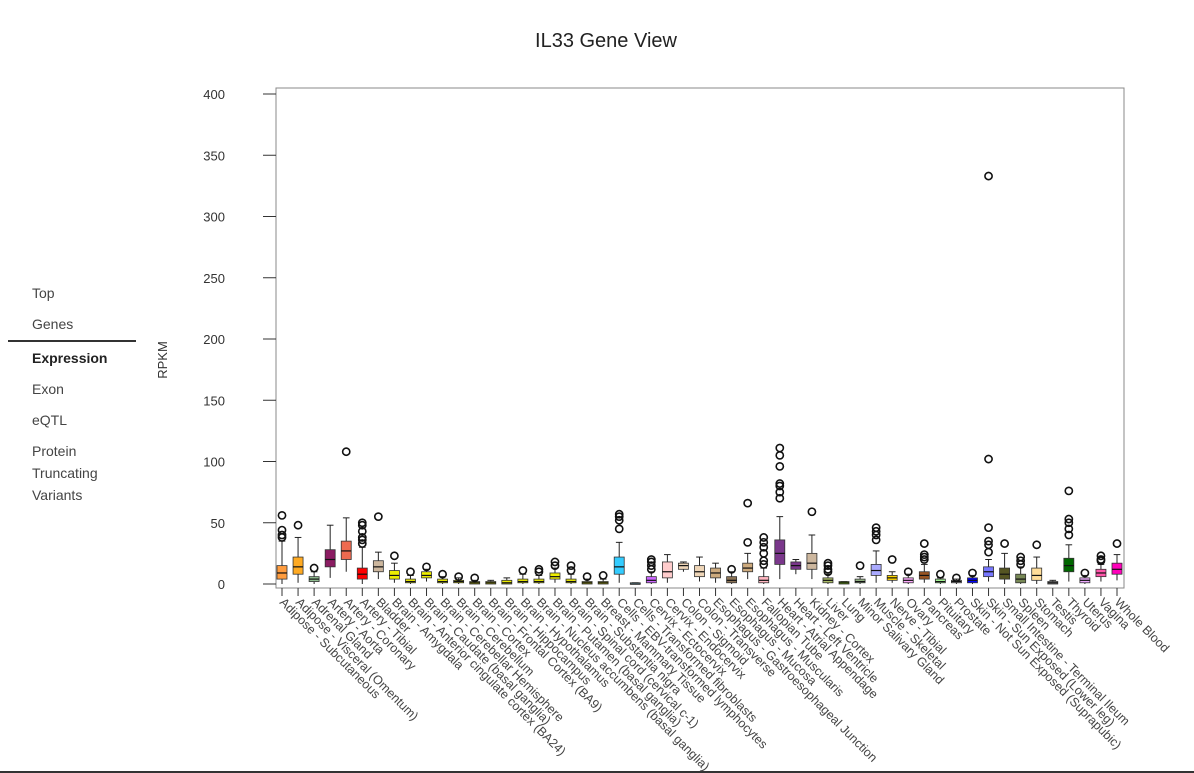  I want to click on y-tick-label: 200, so click(214, 339).